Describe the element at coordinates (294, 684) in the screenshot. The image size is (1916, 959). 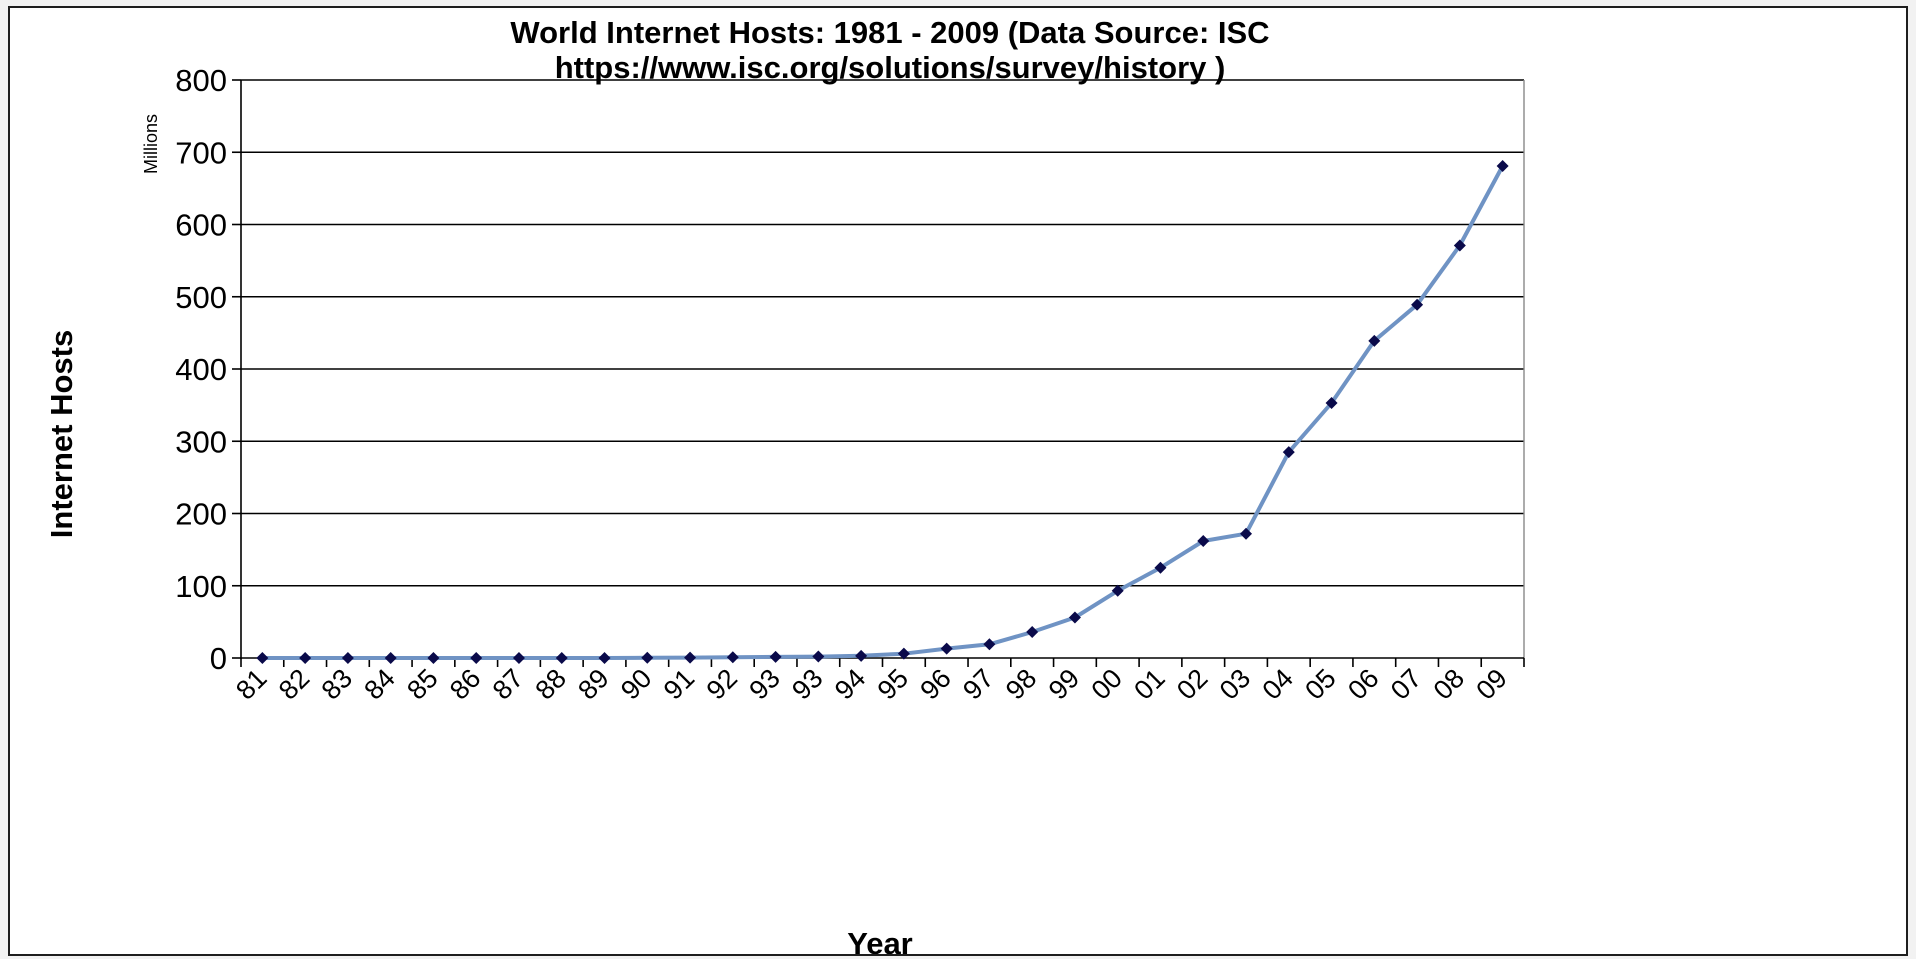
I see `x-tick-label: 82` at that location.